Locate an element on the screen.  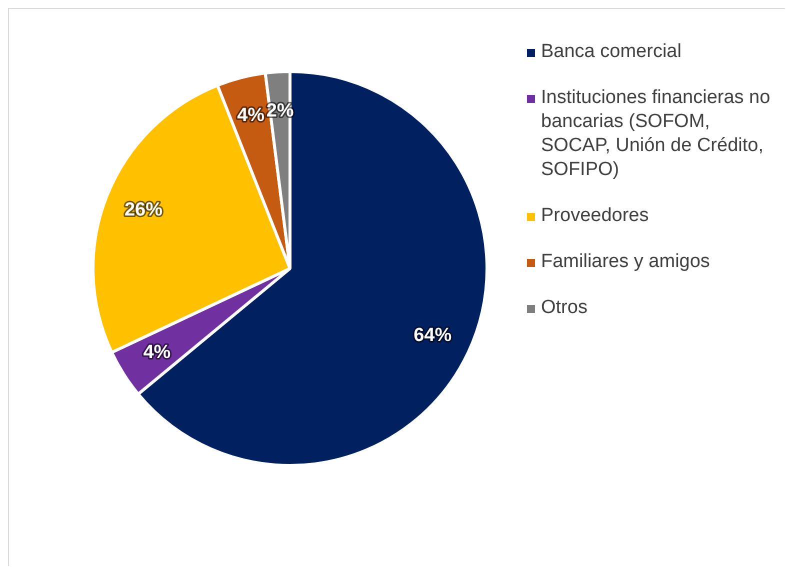
legend-label: Proveedores is located at coordinates (595, 216).